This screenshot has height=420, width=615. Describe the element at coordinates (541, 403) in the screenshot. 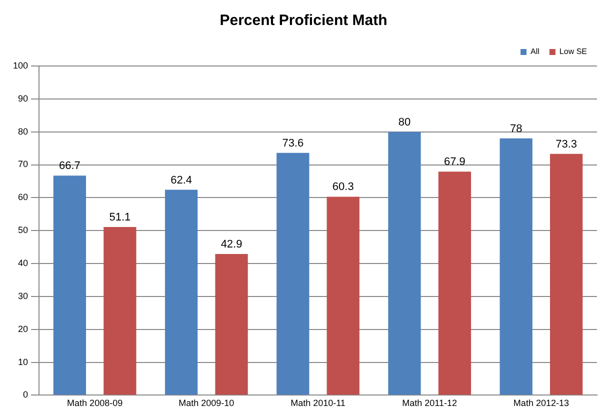

I see `x-tick-label: Math 2012-13` at that location.